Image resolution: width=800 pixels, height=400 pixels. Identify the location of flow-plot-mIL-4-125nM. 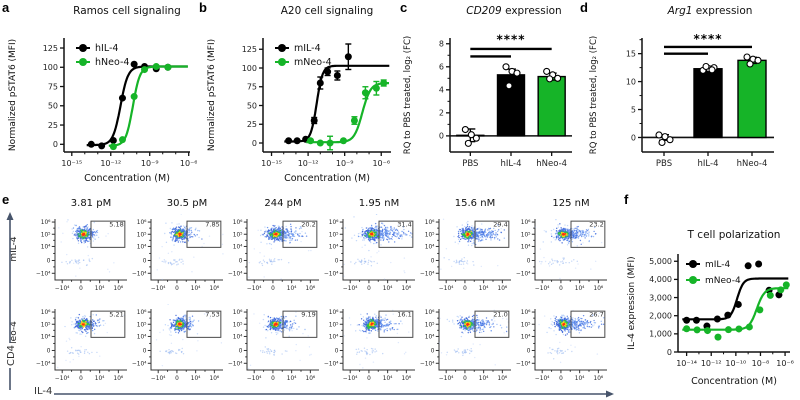
(562, 257).